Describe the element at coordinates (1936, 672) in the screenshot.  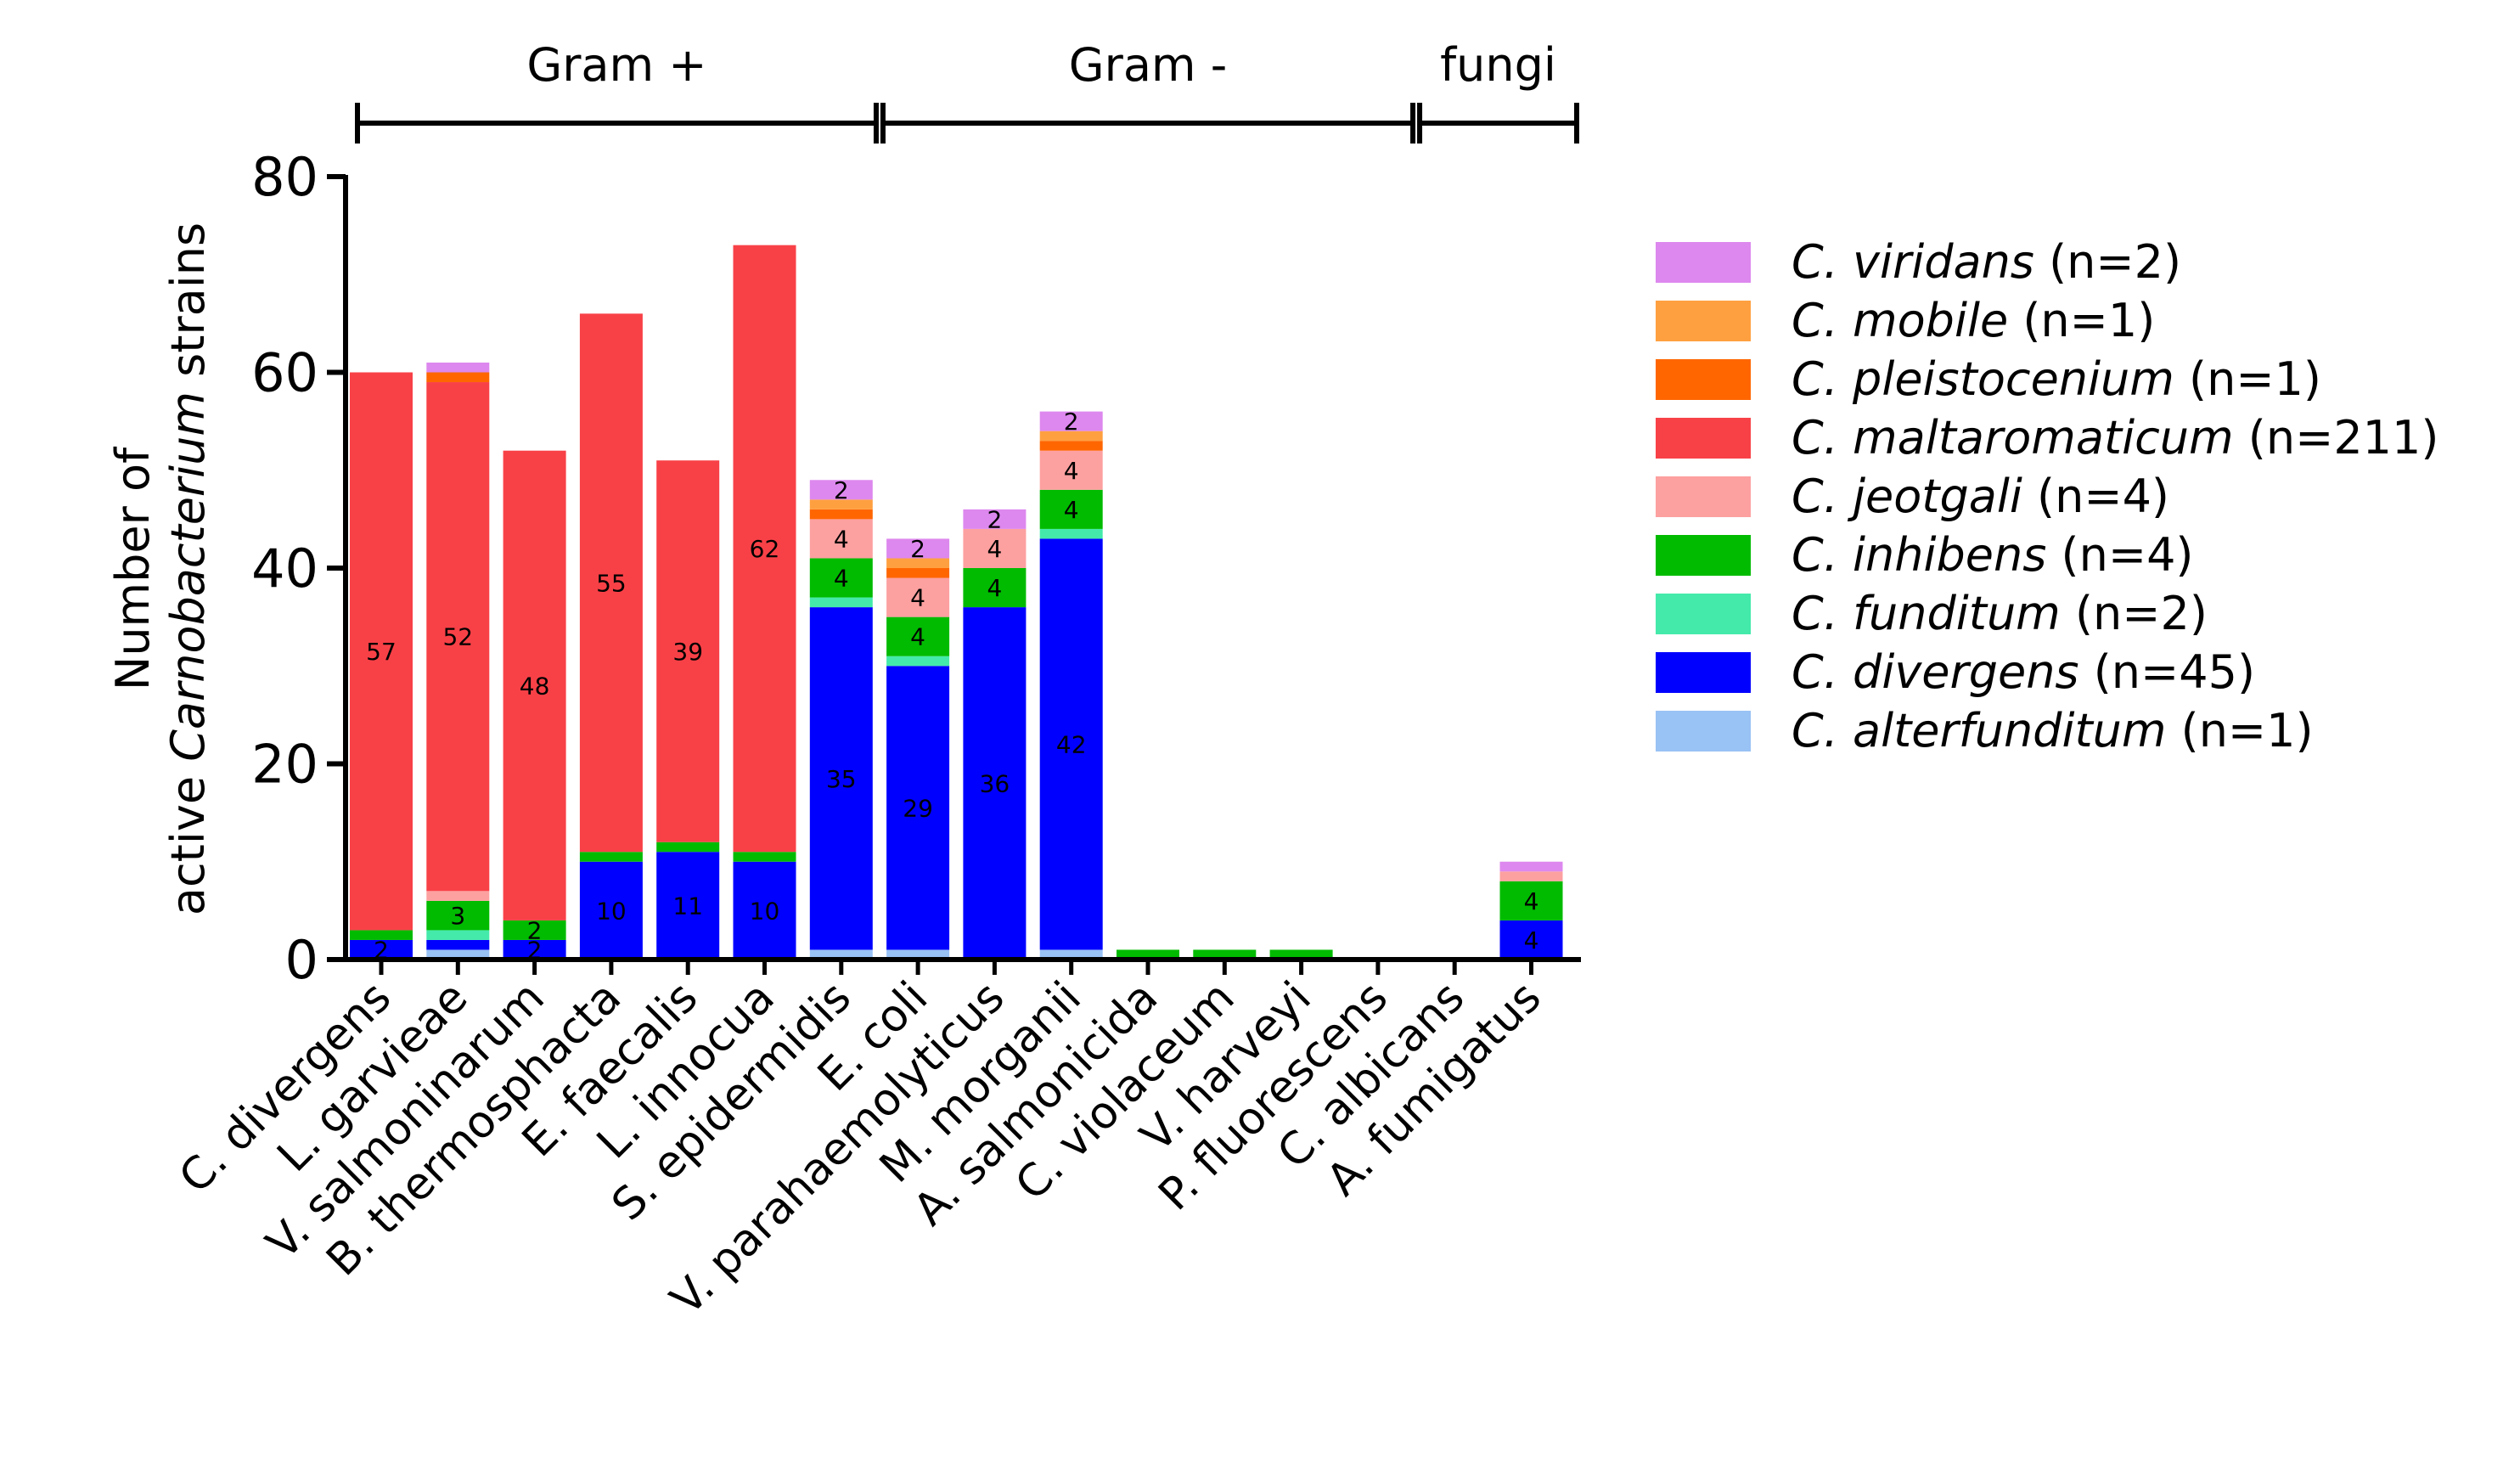
I see `legend-species: C. divergens` at that location.